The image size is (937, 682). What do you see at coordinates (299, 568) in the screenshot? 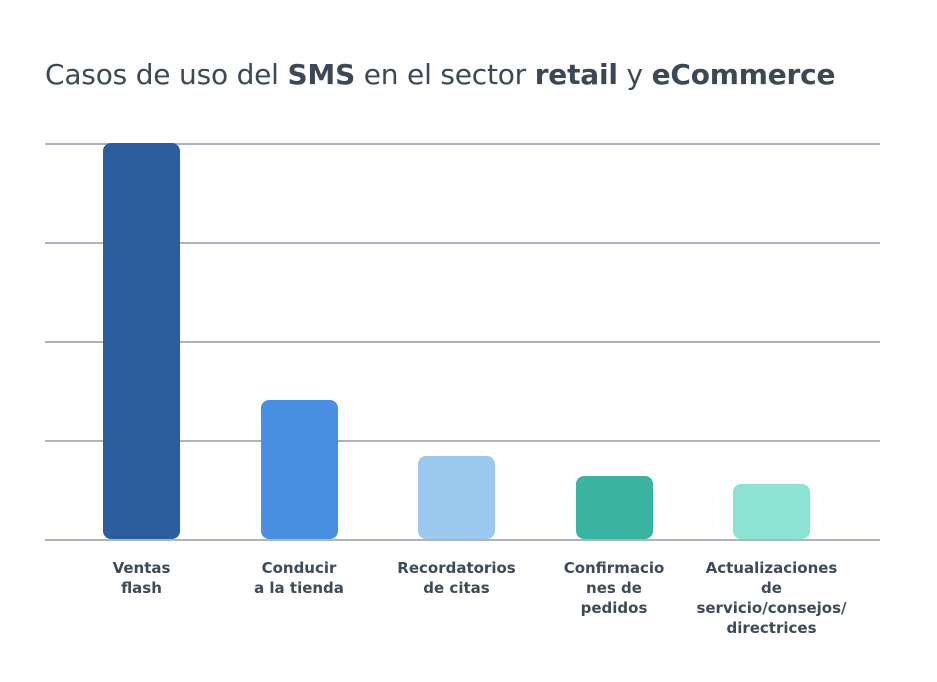
I see `category-label-line: Conducir` at bounding box center [299, 568].